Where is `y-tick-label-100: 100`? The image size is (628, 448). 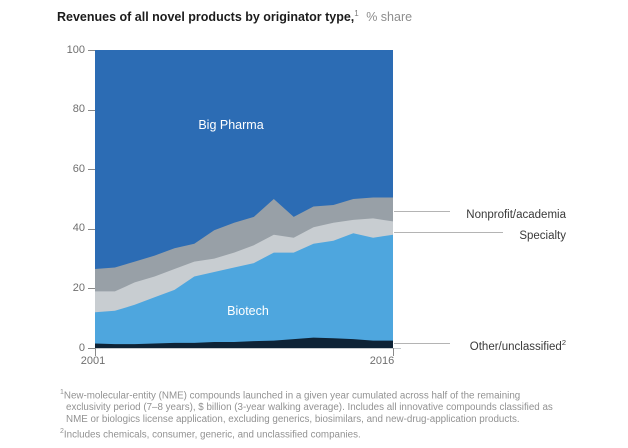
y-tick-label-100: 100 is located at coordinates (75, 49).